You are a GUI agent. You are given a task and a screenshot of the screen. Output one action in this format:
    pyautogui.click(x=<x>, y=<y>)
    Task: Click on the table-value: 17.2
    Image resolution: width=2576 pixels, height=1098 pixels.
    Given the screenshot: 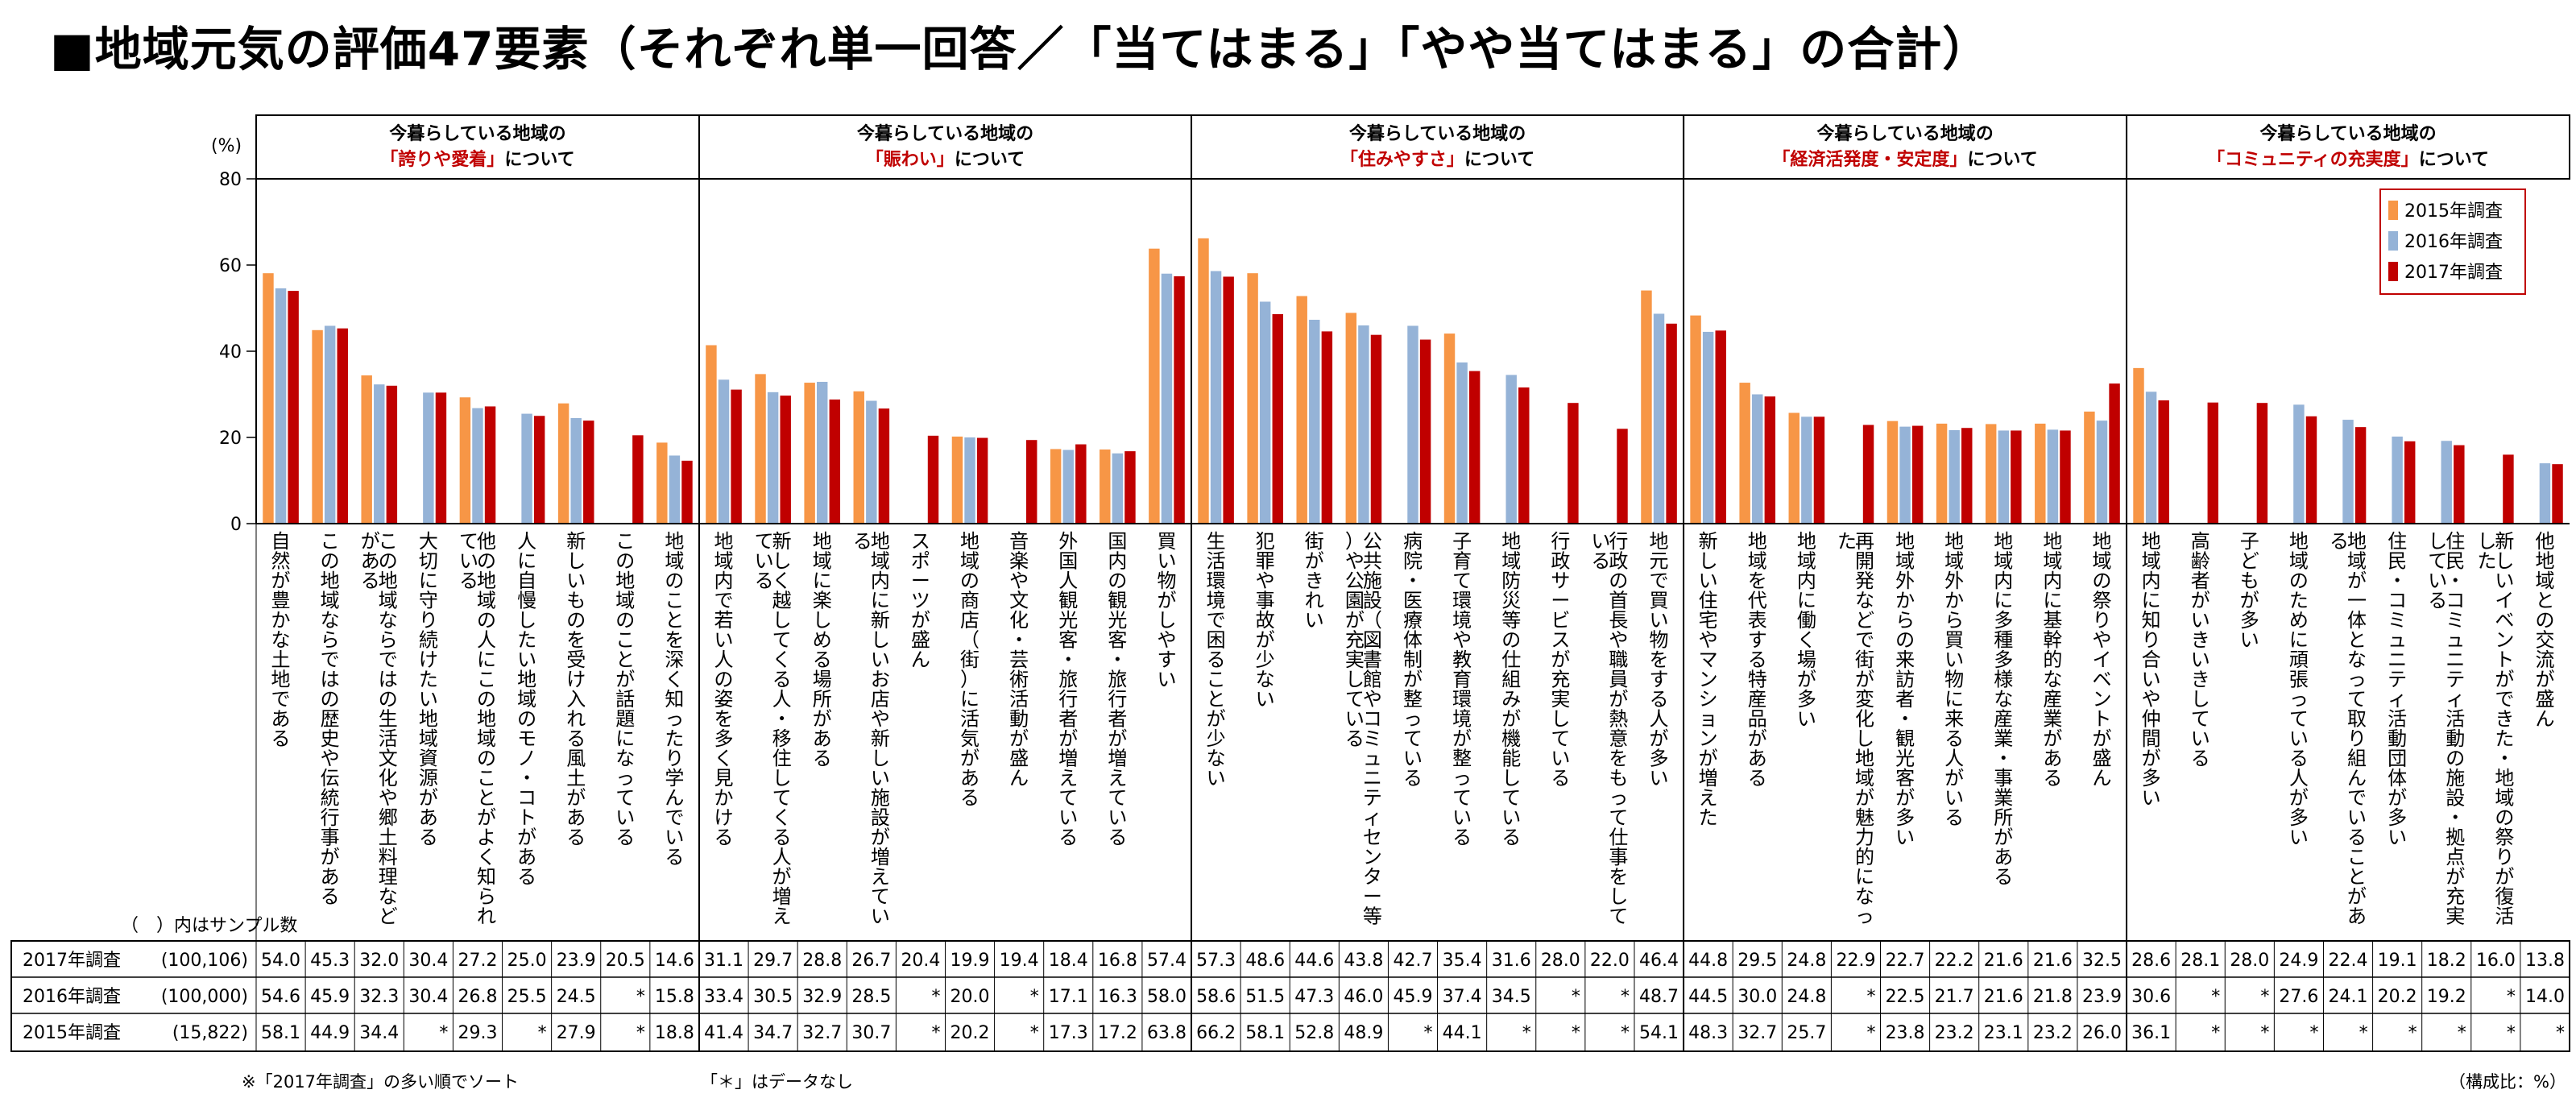 What is the action you would take?
    pyautogui.click(x=1117, y=1033)
    